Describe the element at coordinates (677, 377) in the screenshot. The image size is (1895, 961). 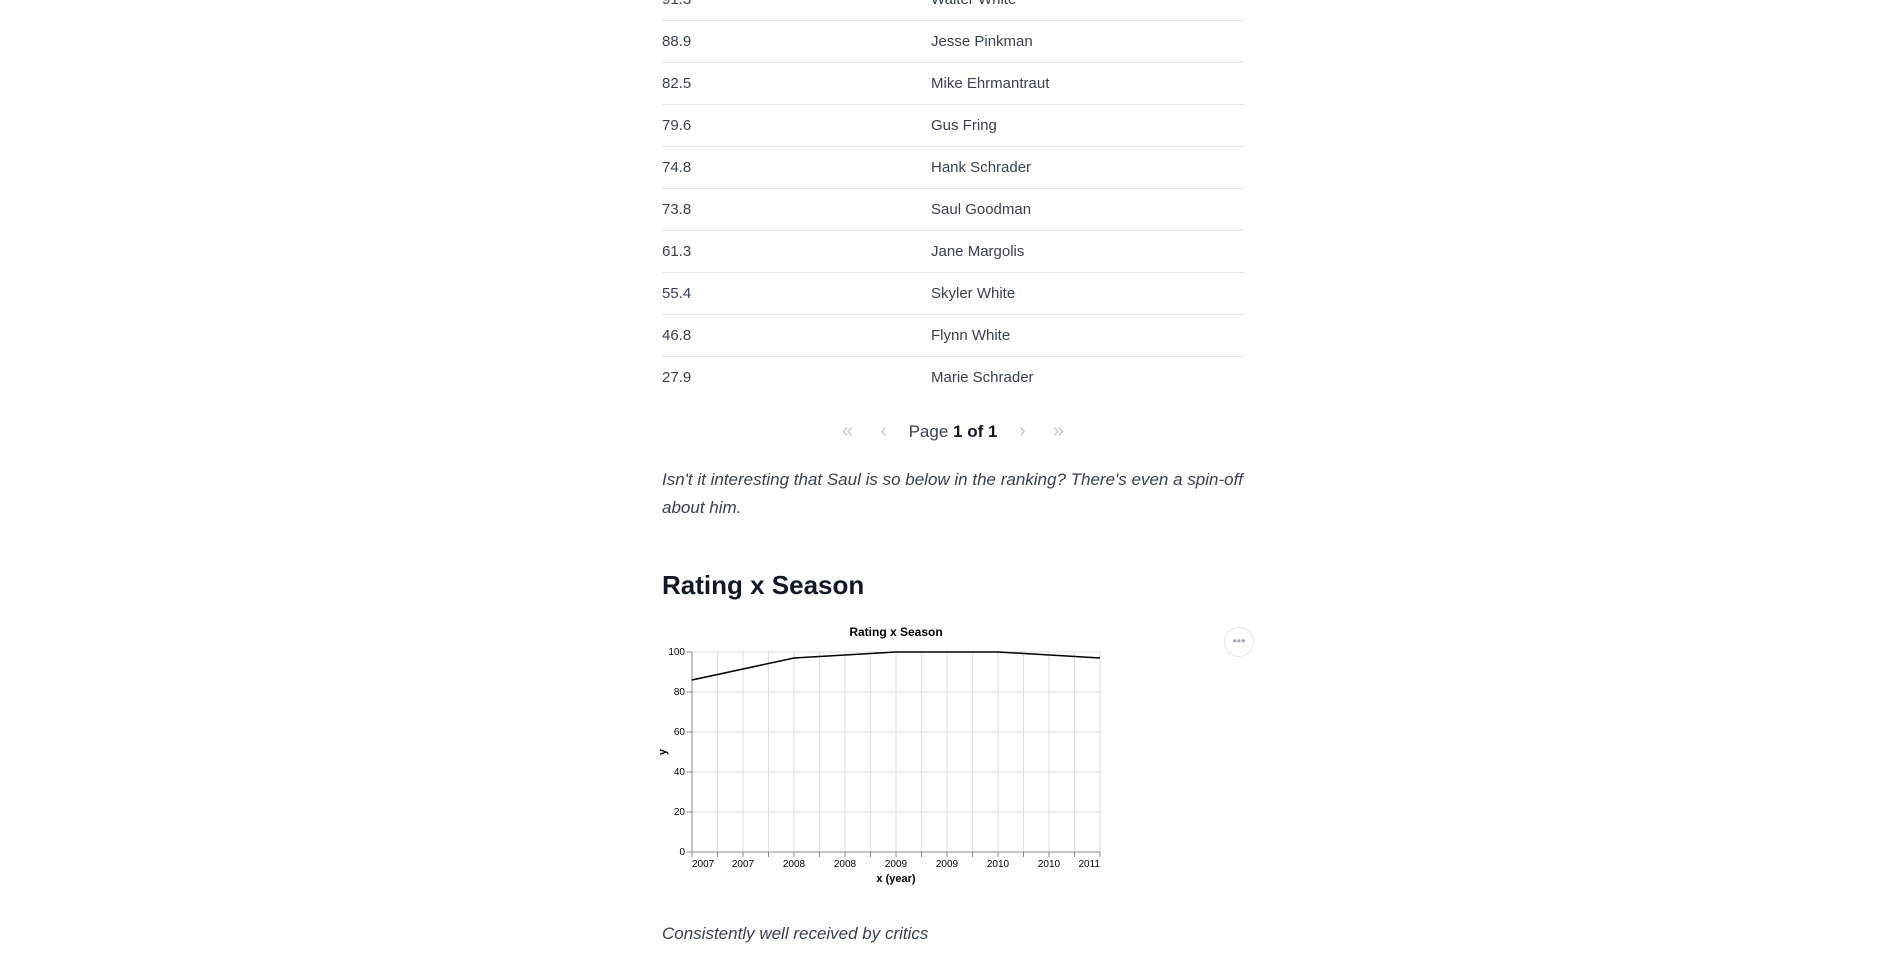
I see `score-cell: 27.9` at that location.